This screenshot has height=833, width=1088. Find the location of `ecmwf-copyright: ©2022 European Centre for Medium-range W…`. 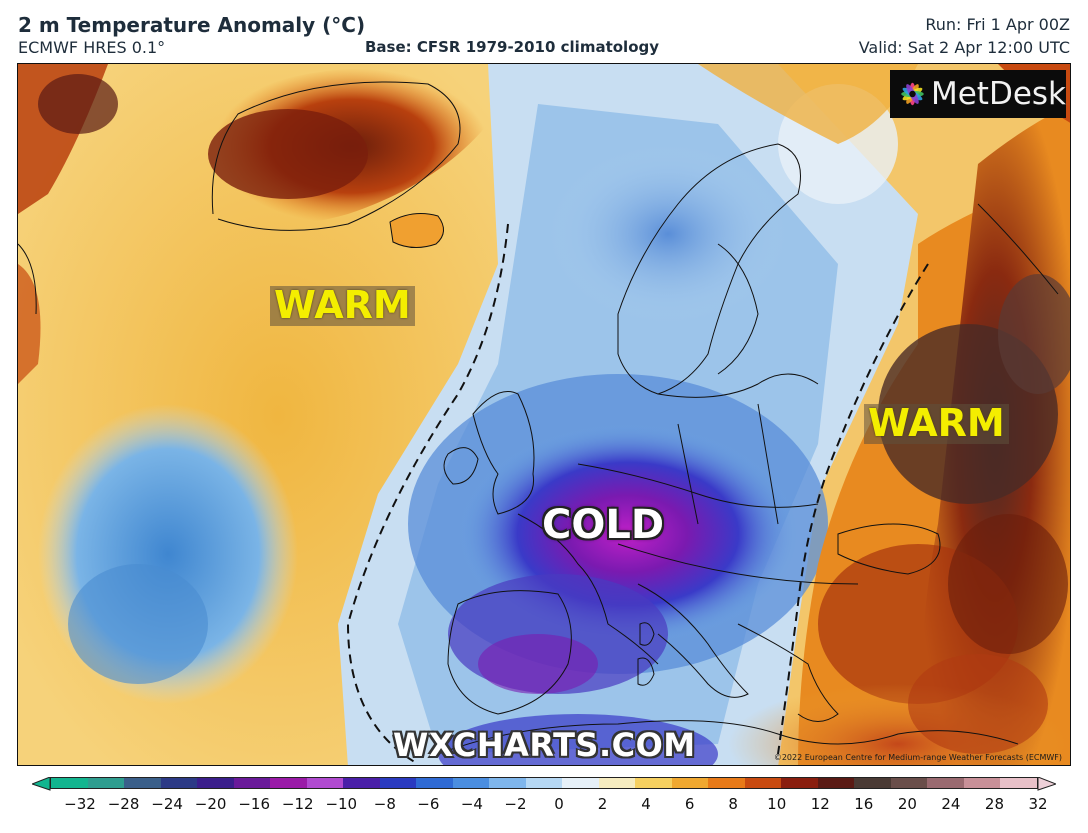

ecmwf-copyright: ©2022 European Centre for Medium-range W… is located at coordinates (917, 757).